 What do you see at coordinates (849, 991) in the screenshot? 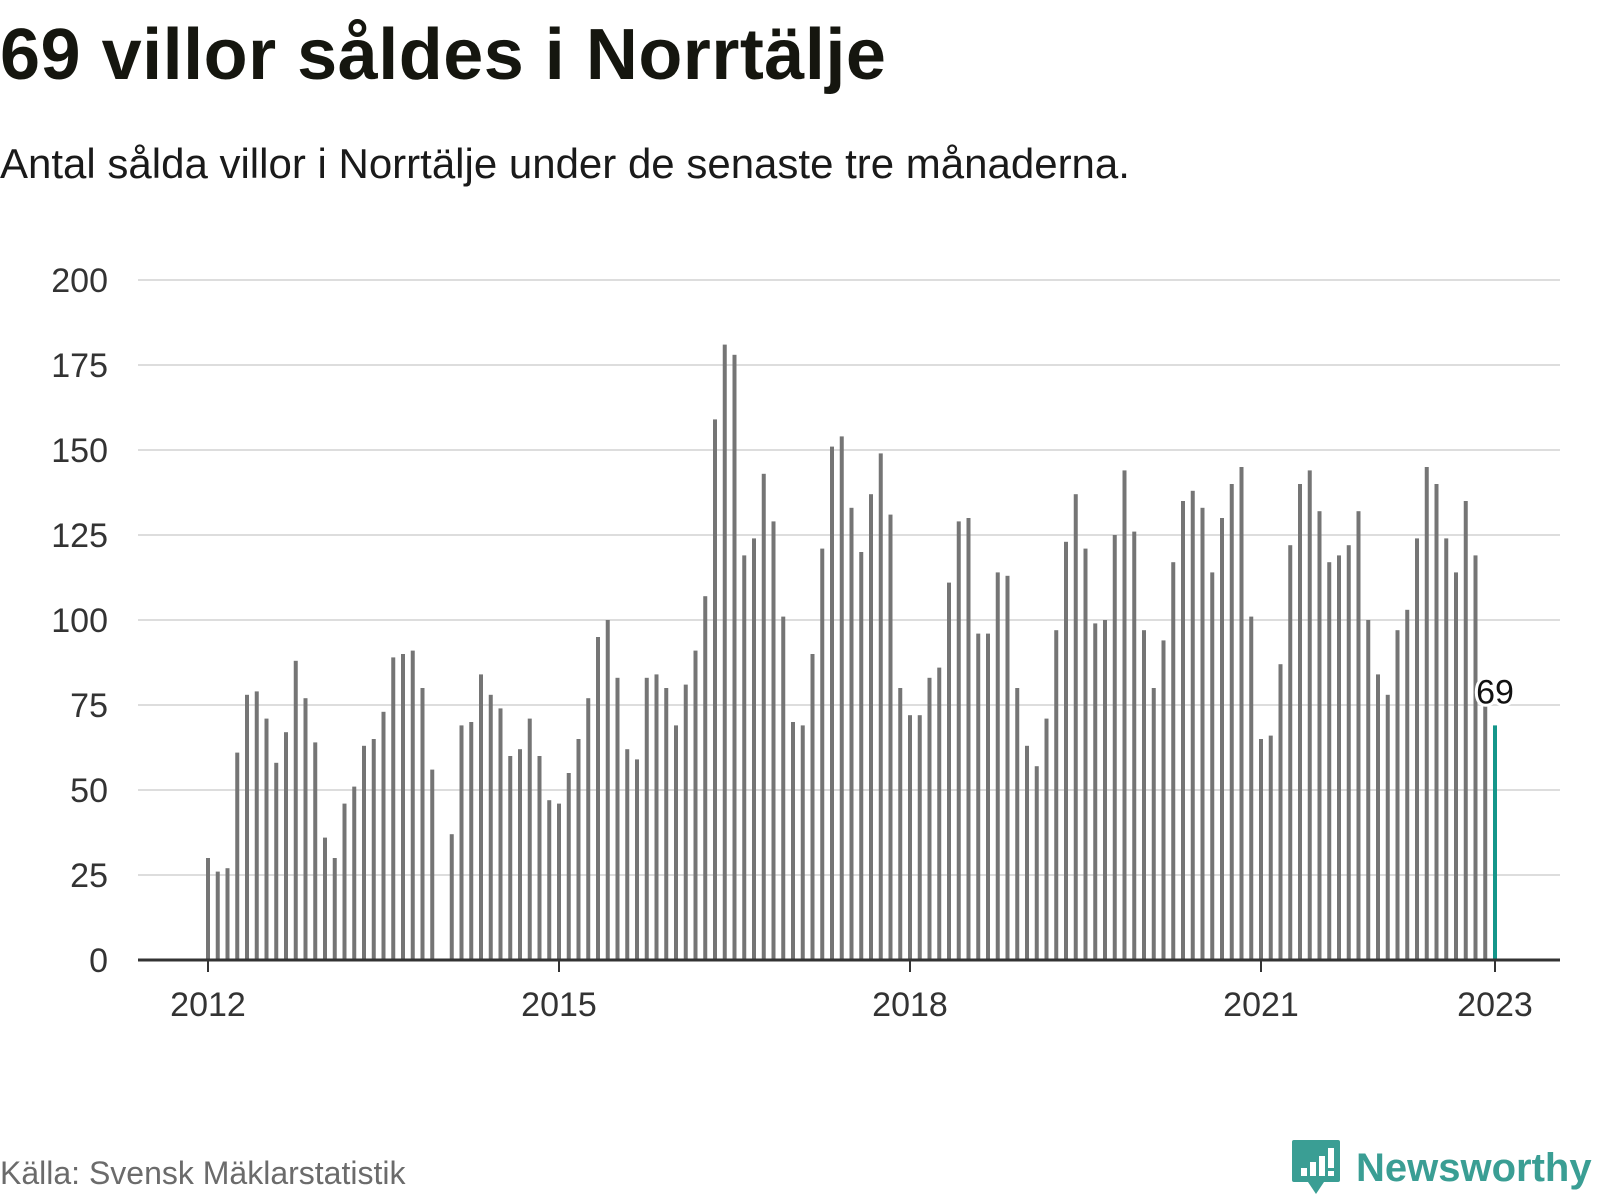
I see `x-axis: 2012 2015 2018 2021 2023` at bounding box center [849, 991].